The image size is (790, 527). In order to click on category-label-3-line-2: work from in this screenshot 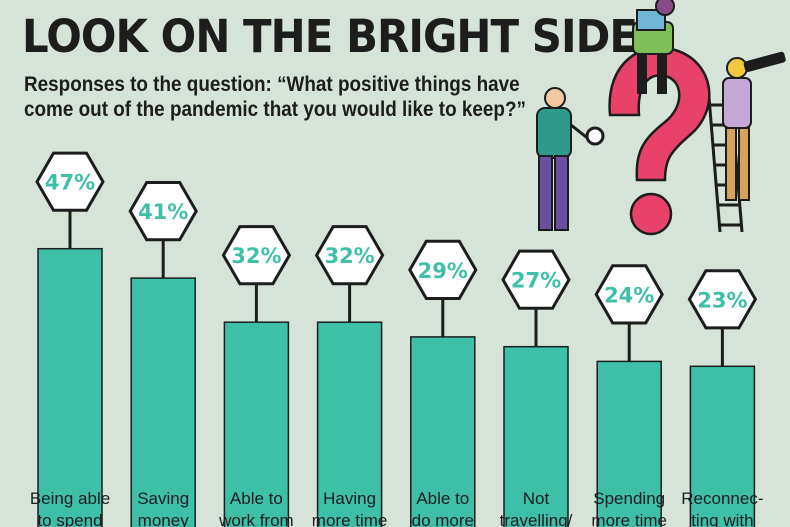, I will do `click(256, 519)`.